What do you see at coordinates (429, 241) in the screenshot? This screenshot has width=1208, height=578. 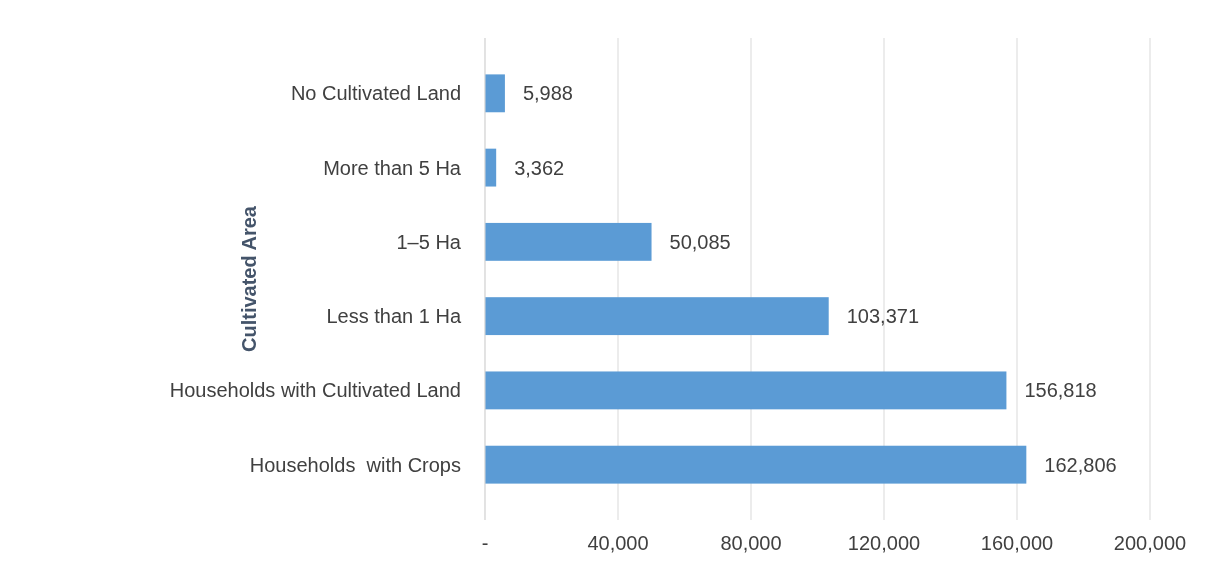 I see `y-tick-label: 1–5 Ha` at bounding box center [429, 241].